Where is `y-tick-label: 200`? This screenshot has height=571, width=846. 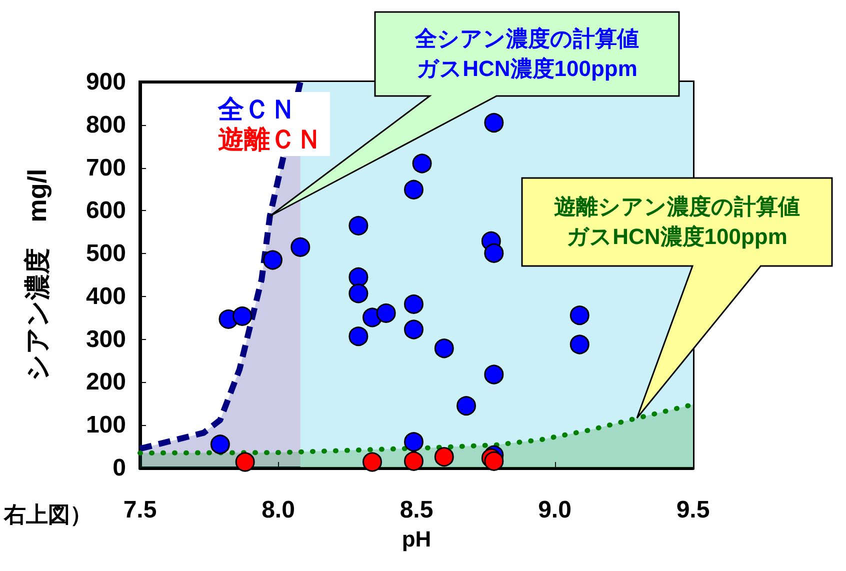
y-tick-label: 200 is located at coordinates (106, 382).